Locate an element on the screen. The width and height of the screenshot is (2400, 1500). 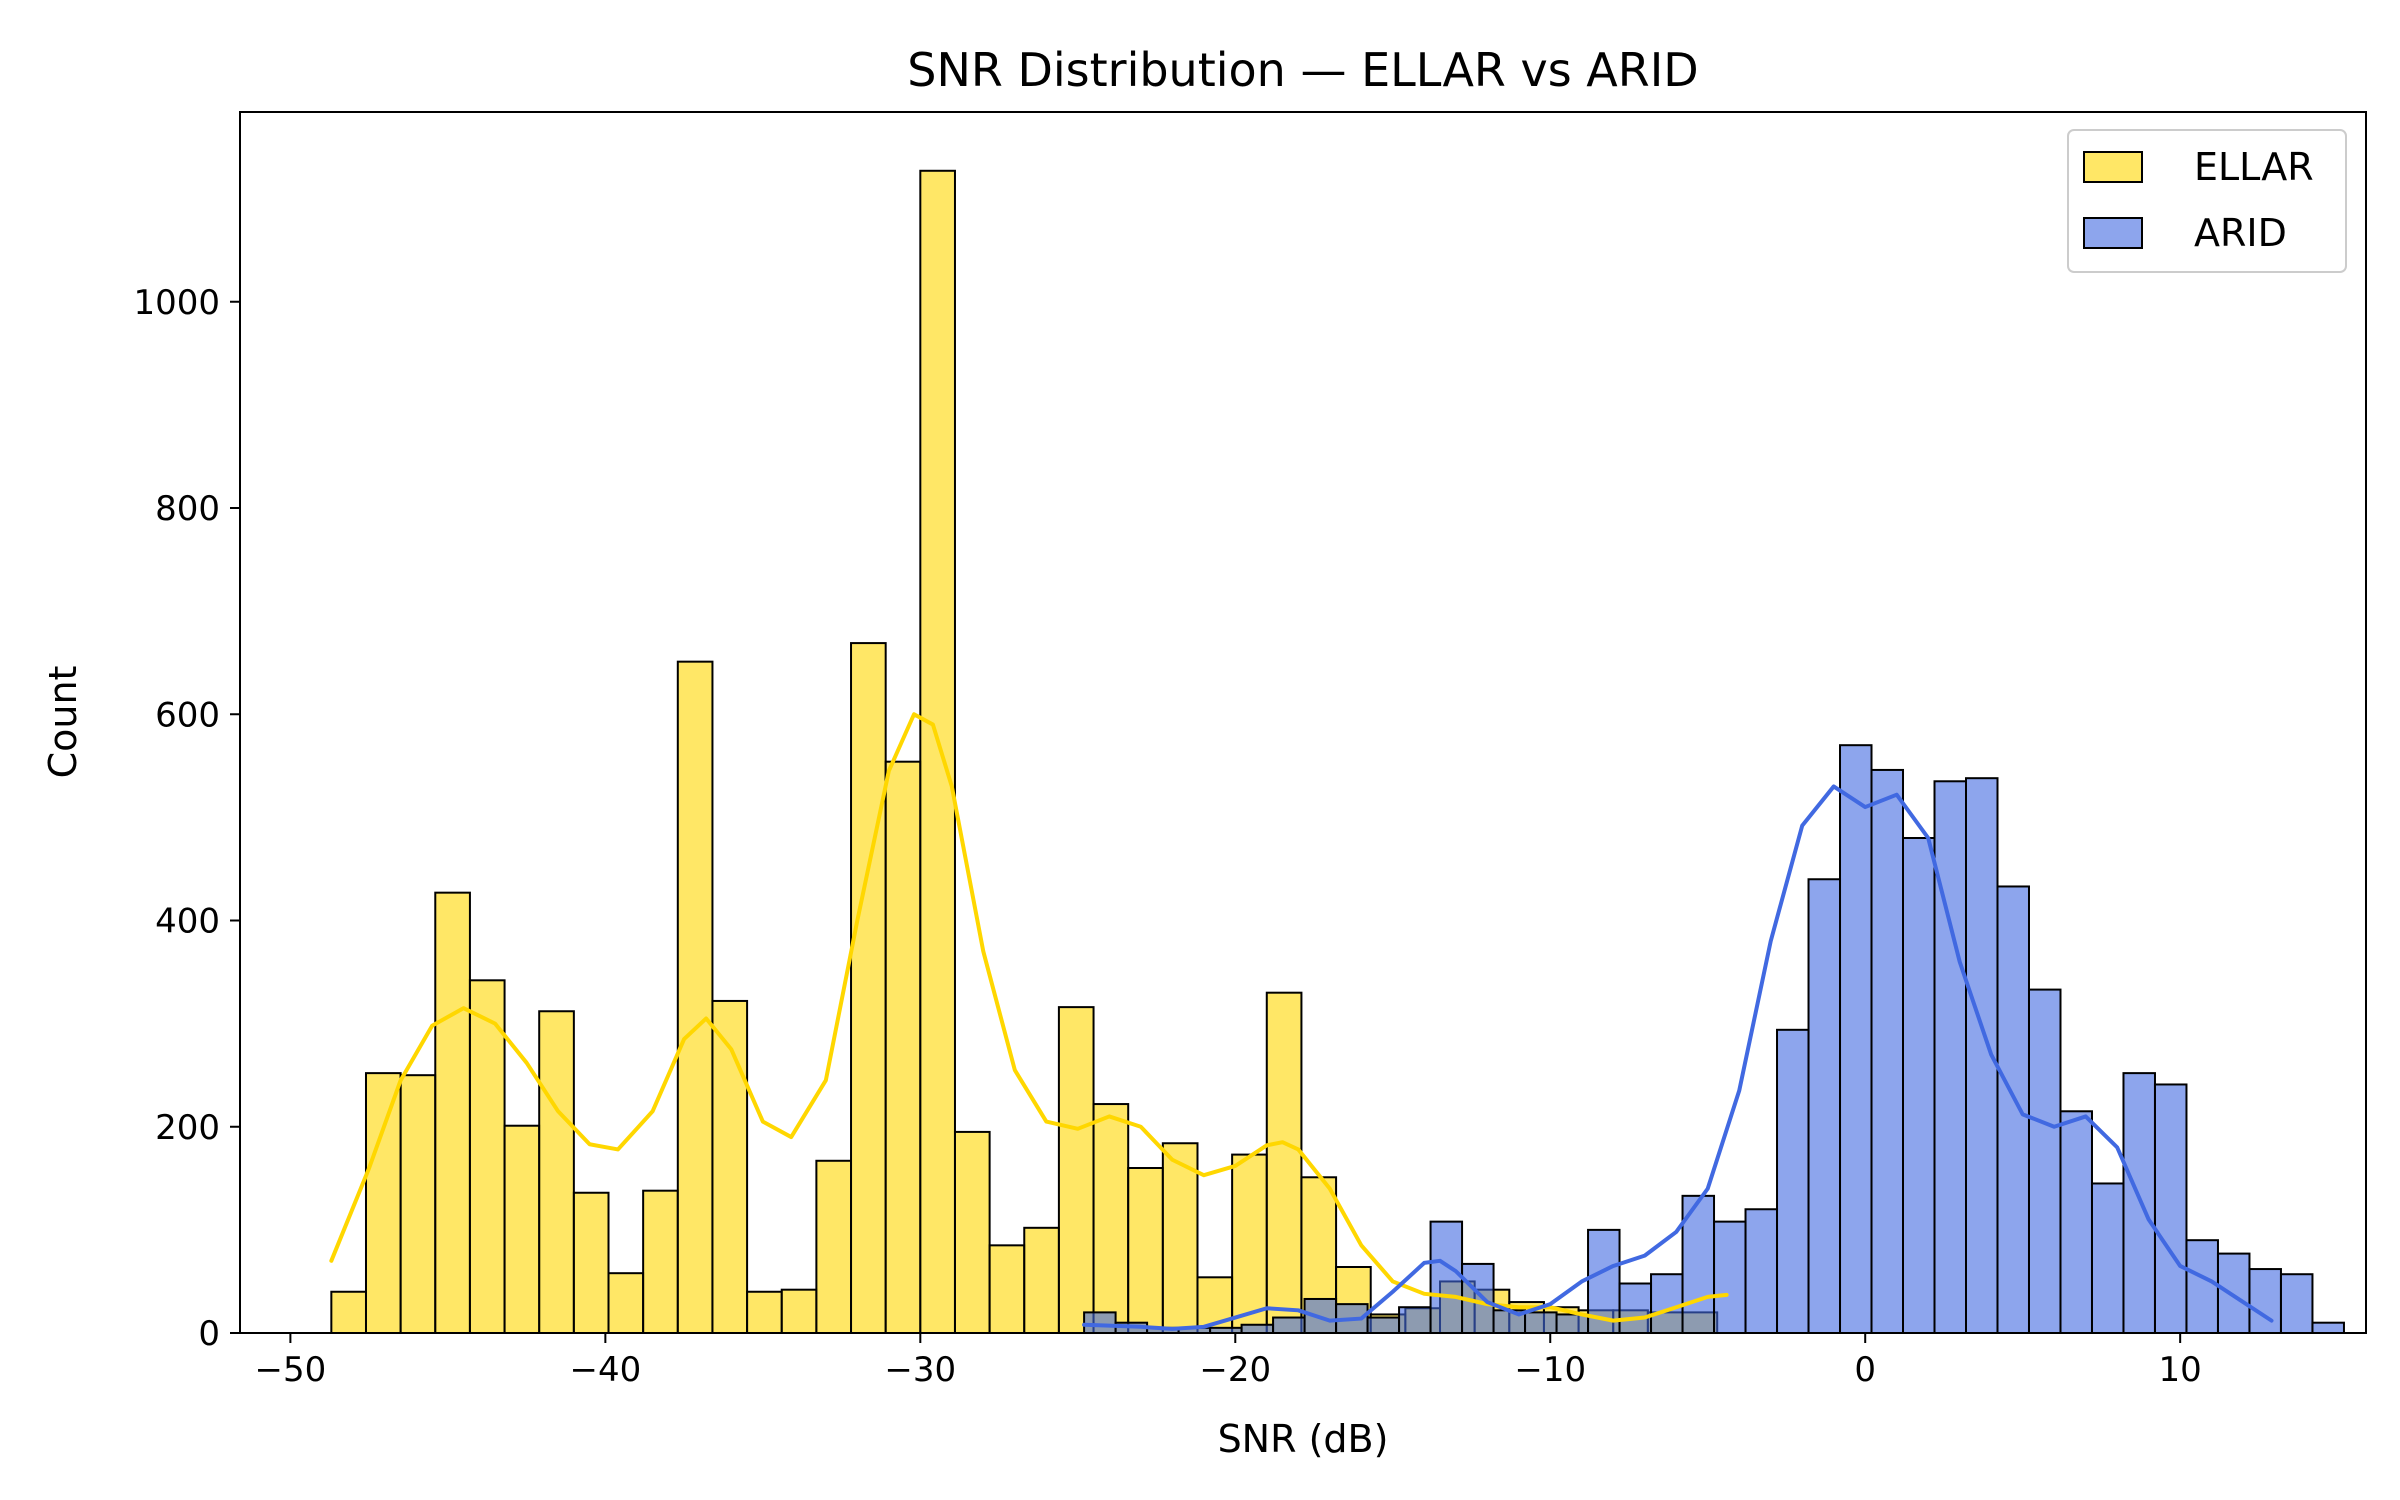
y-axis-label: Count is located at coordinates (63, 722).